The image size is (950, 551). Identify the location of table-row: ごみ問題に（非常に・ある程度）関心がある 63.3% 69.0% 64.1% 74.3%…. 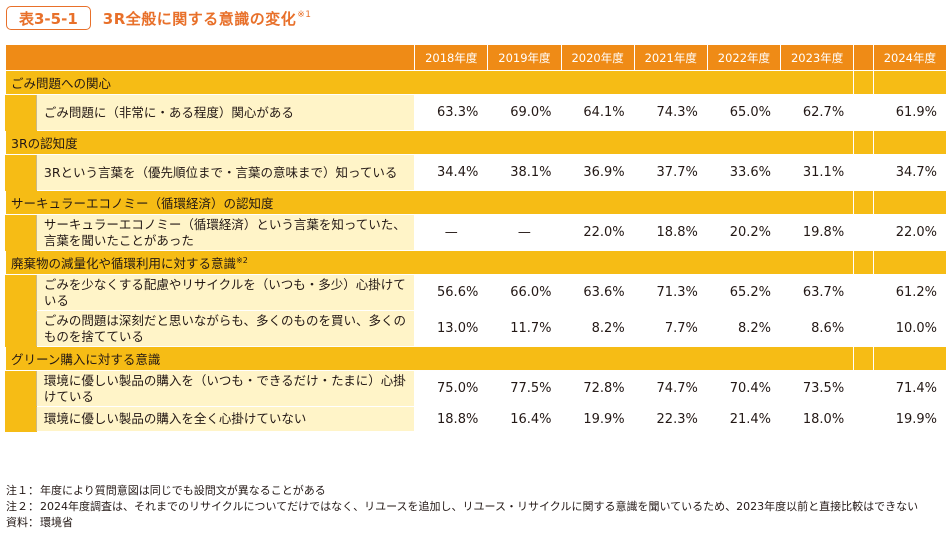
(476, 112).